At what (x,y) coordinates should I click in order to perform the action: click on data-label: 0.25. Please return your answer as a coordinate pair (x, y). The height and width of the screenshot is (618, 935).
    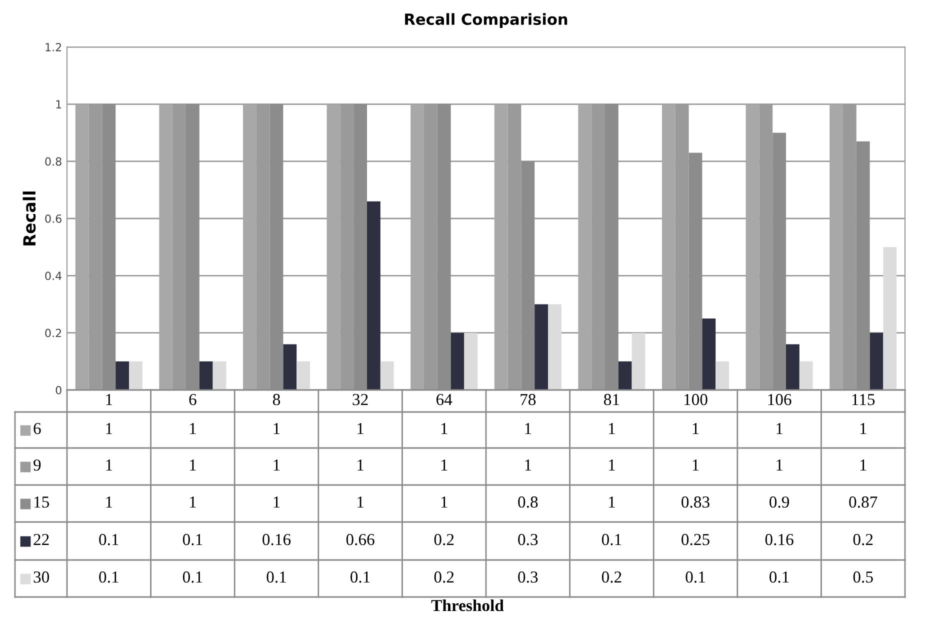
    Looking at the image, I should click on (696, 540).